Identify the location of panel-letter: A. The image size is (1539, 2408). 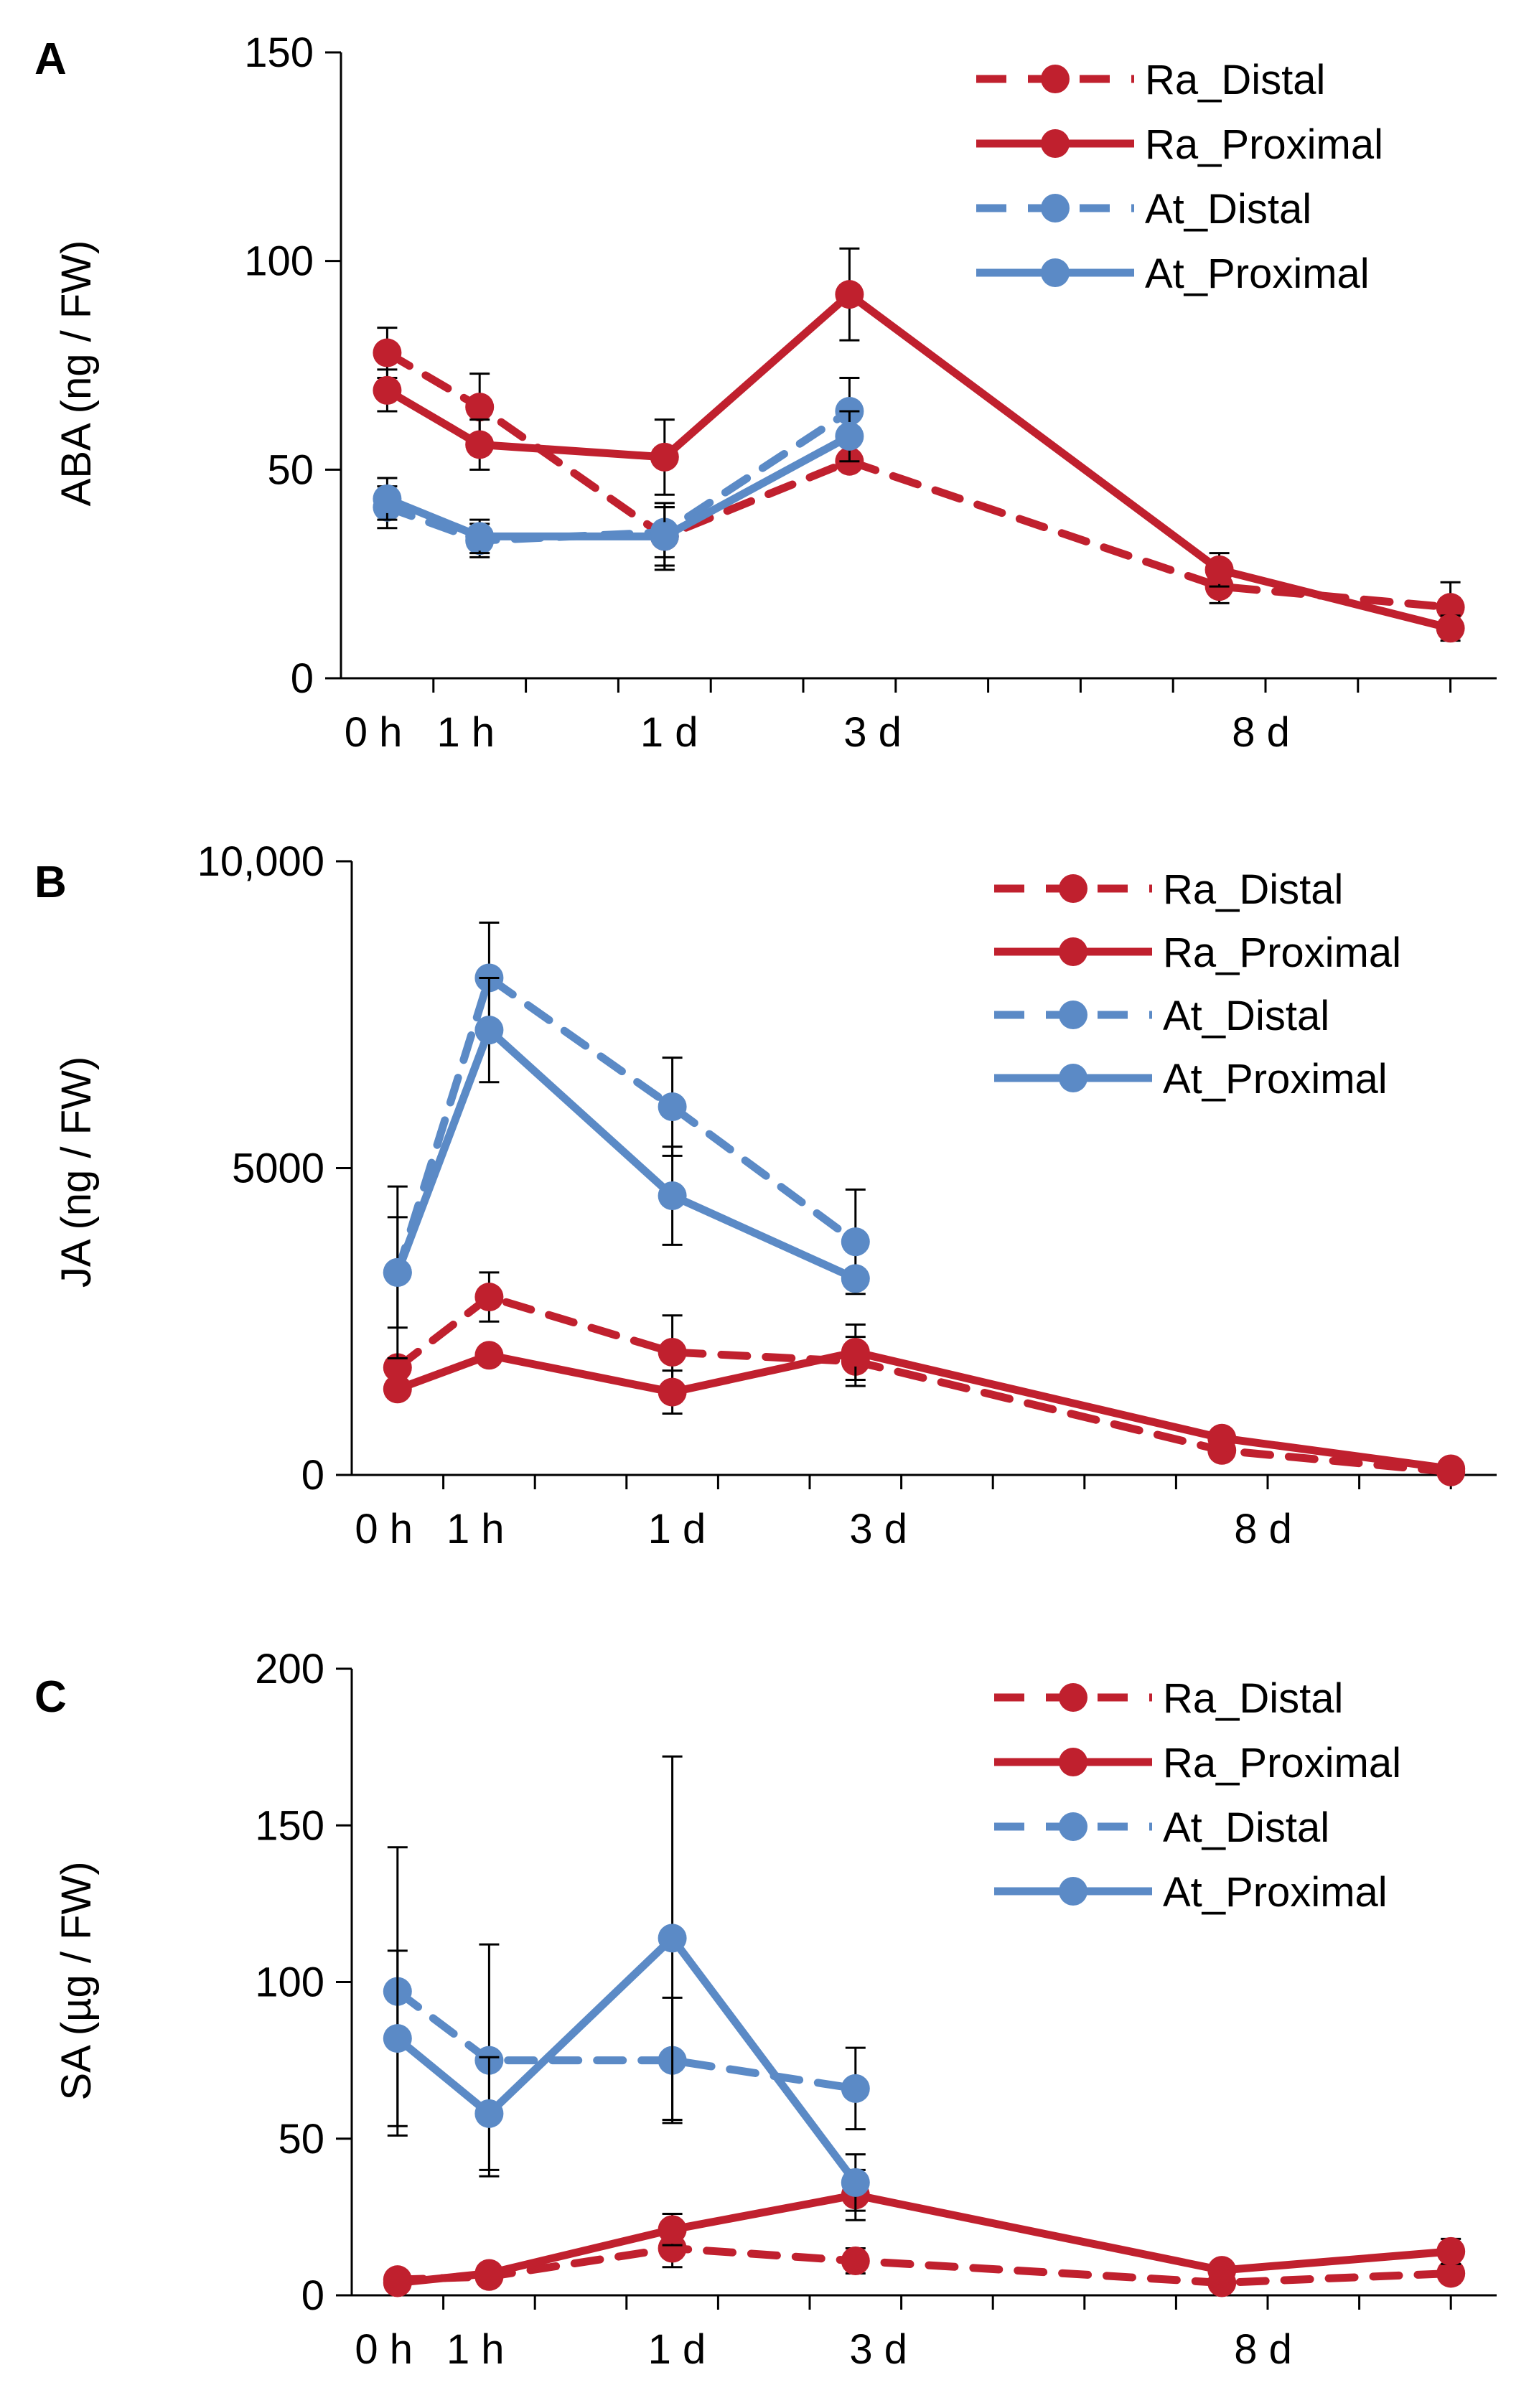
(50, 59).